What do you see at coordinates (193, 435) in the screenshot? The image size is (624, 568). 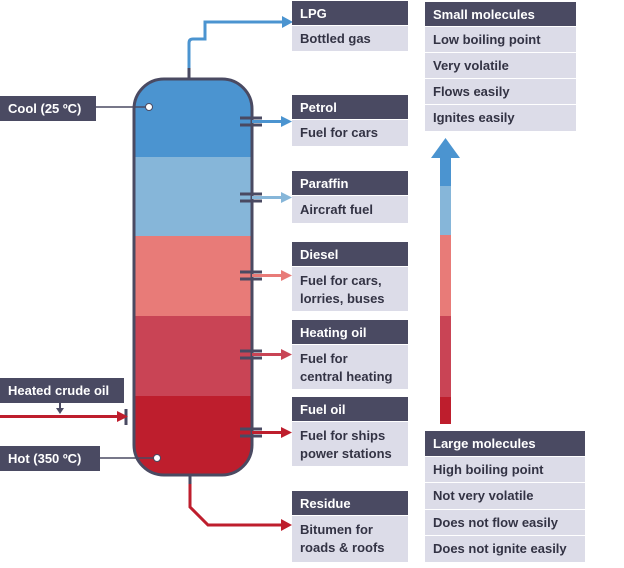 I see `column-band-fuel-oil` at bounding box center [193, 435].